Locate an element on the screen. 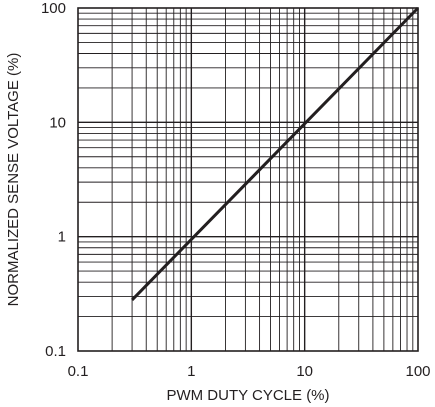 The height and width of the screenshot is (407, 435). y-tick-labels: 0.1 1 10 100 is located at coordinates (53, 180).